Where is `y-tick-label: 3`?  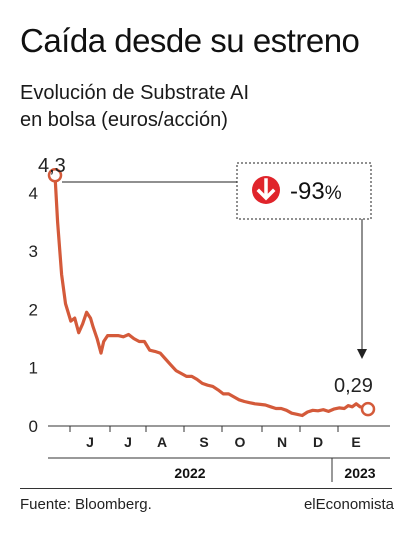 y-tick-label: 3 is located at coordinates (33, 251).